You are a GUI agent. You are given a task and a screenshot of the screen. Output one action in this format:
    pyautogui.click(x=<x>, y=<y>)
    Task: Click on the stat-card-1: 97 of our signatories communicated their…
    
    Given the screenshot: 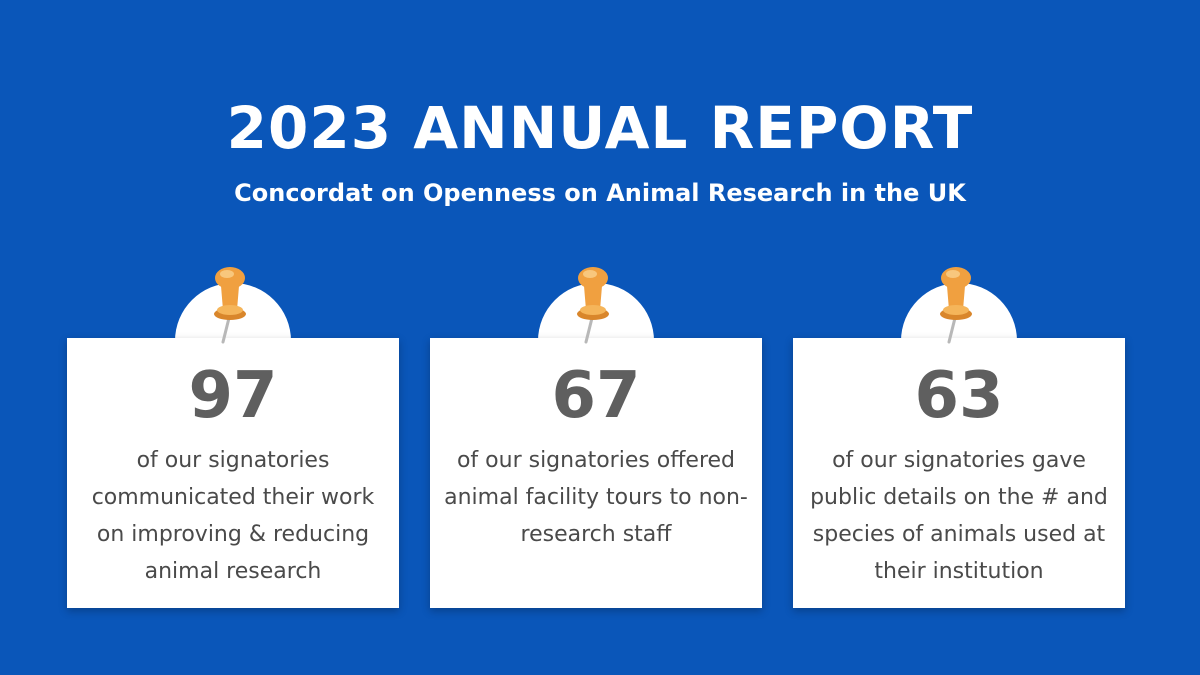 What is the action you would take?
    pyautogui.click(x=233, y=473)
    